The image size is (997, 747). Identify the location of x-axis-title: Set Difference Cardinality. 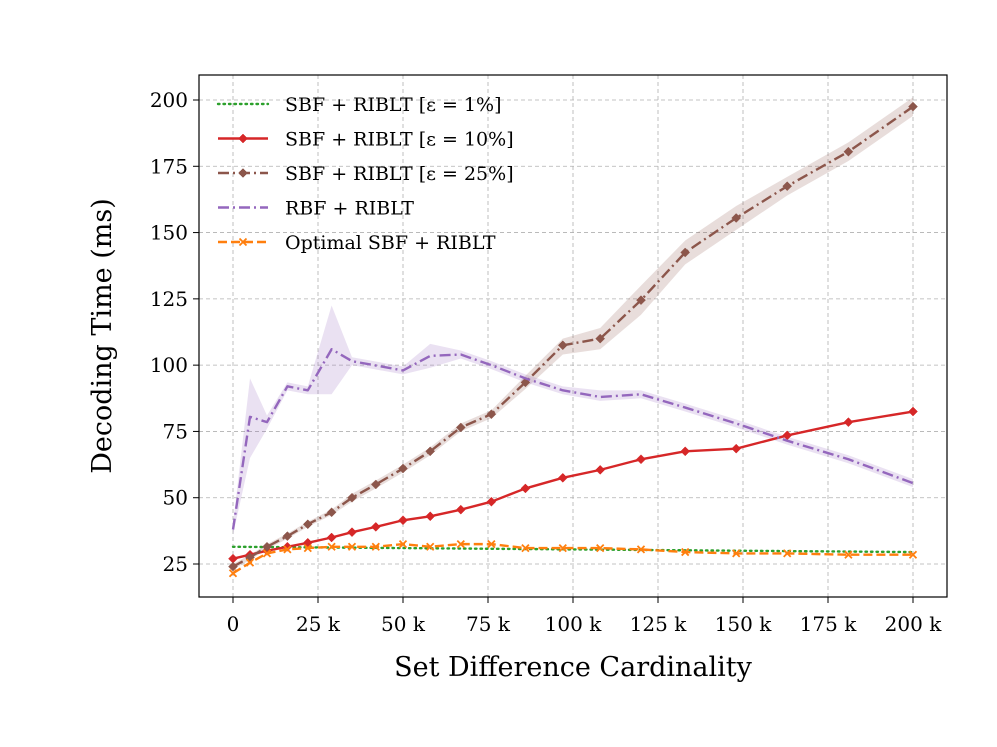
(573, 667).